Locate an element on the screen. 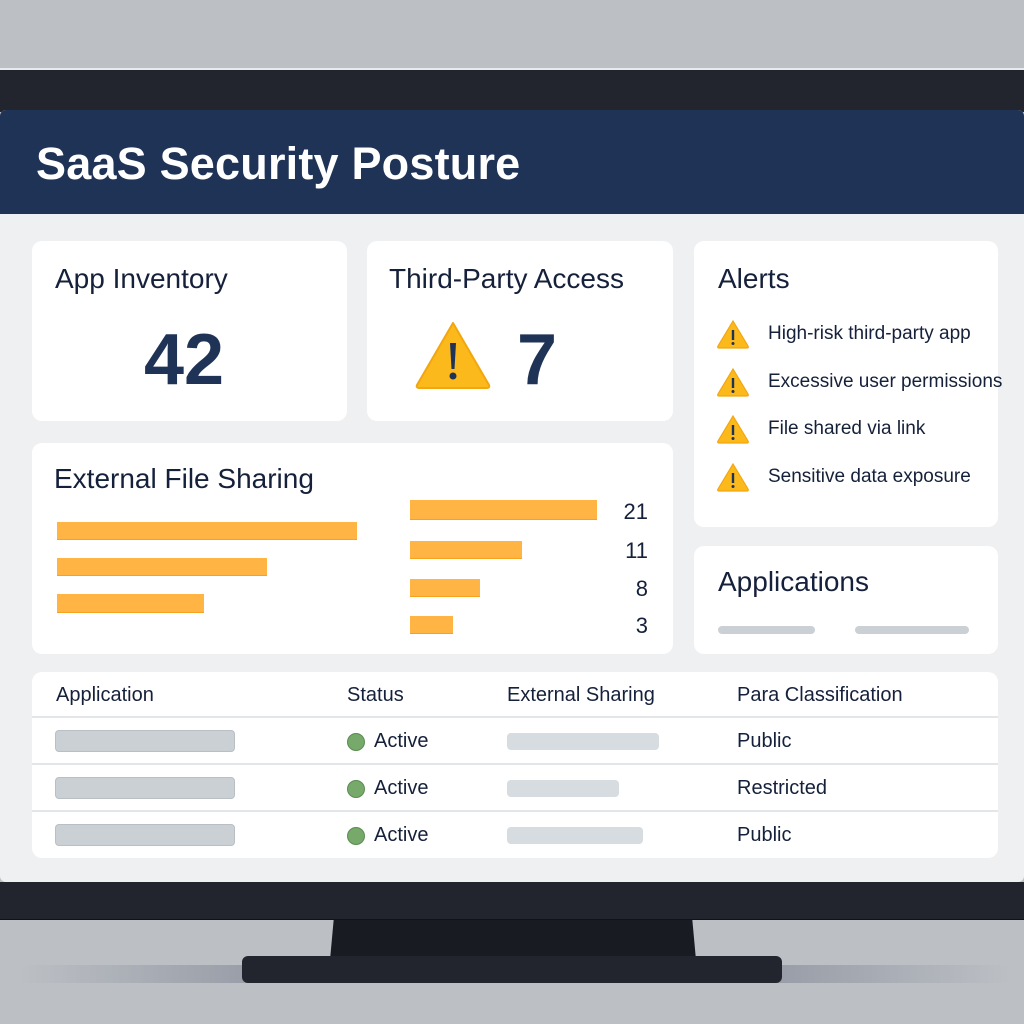 The height and width of the screenshot is (1024, 1024). sharing-bar-value: 3 is located at coordinates (641, 625).